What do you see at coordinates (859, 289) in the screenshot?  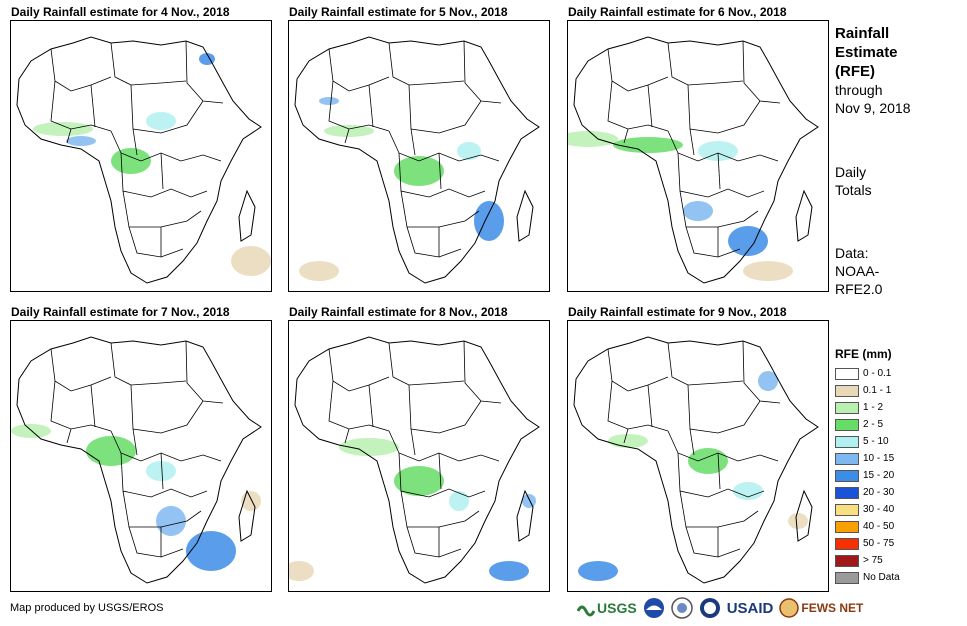 I see `data-line-3: RFE2.0` at bounding box center [859, 289].